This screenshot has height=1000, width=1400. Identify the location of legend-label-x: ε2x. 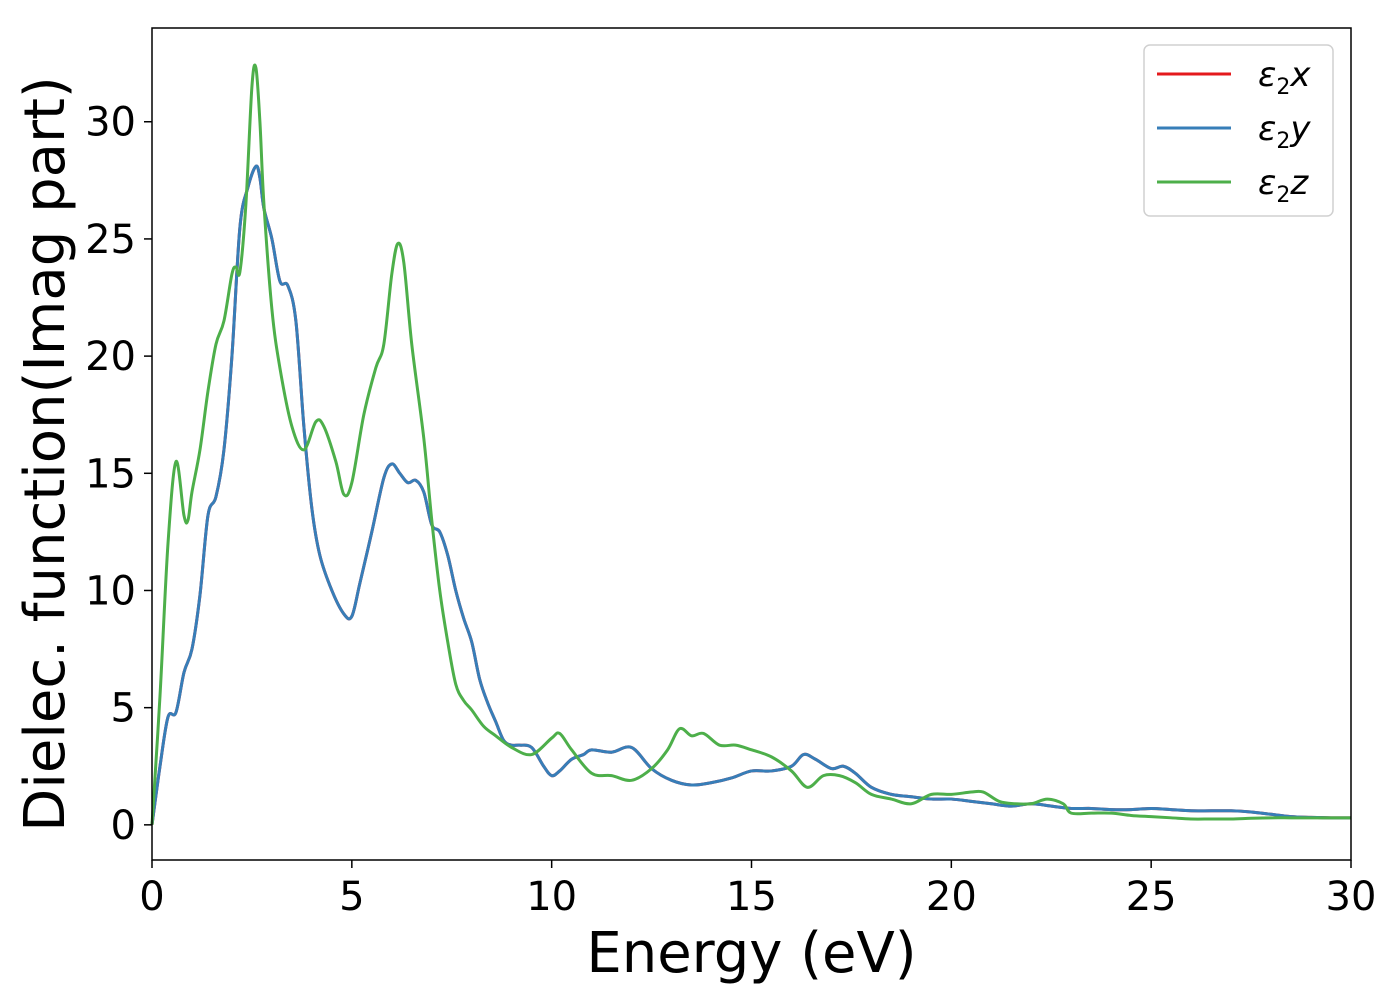
(1284, 77).